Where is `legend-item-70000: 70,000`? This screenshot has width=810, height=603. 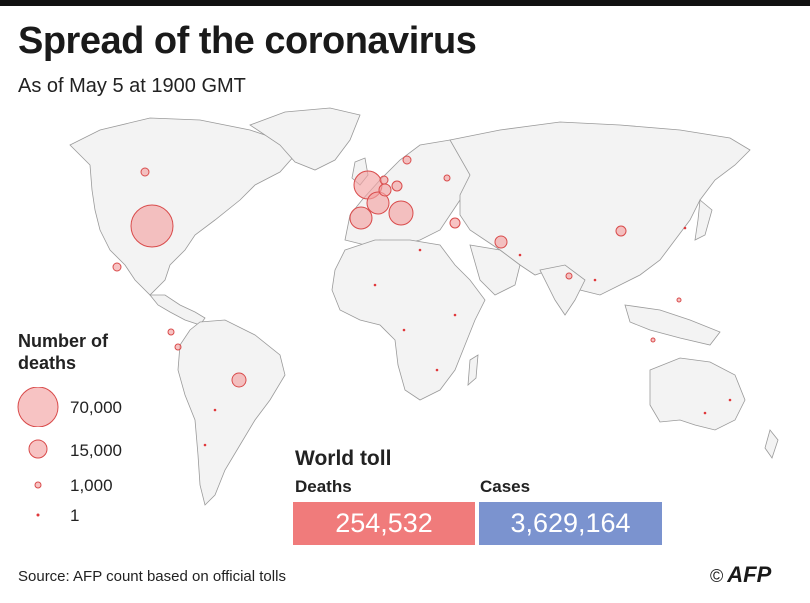
legend-item-70000: 70,000 is located at coordinates (100, 407).